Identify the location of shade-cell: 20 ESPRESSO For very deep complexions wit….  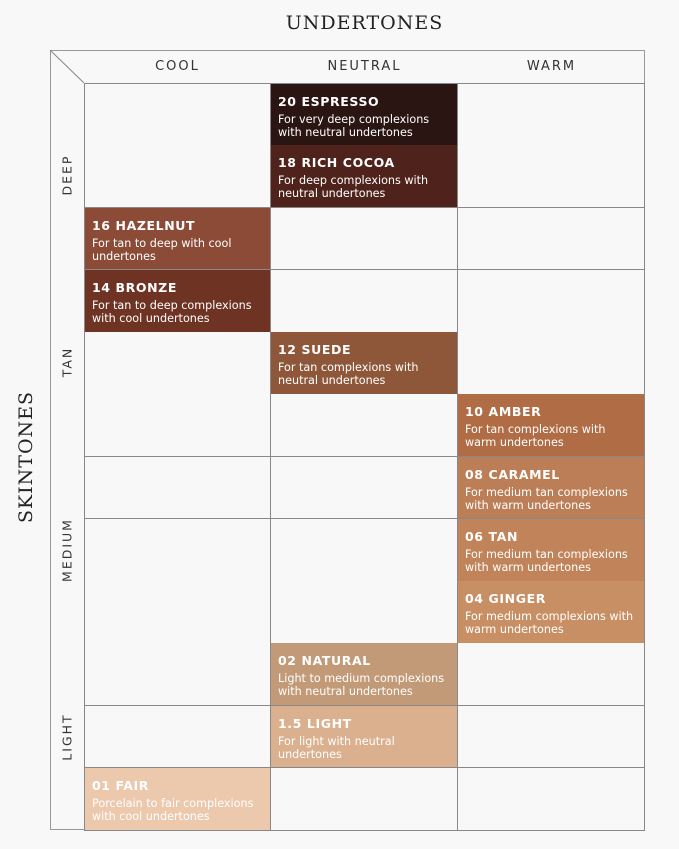
(364, 114).